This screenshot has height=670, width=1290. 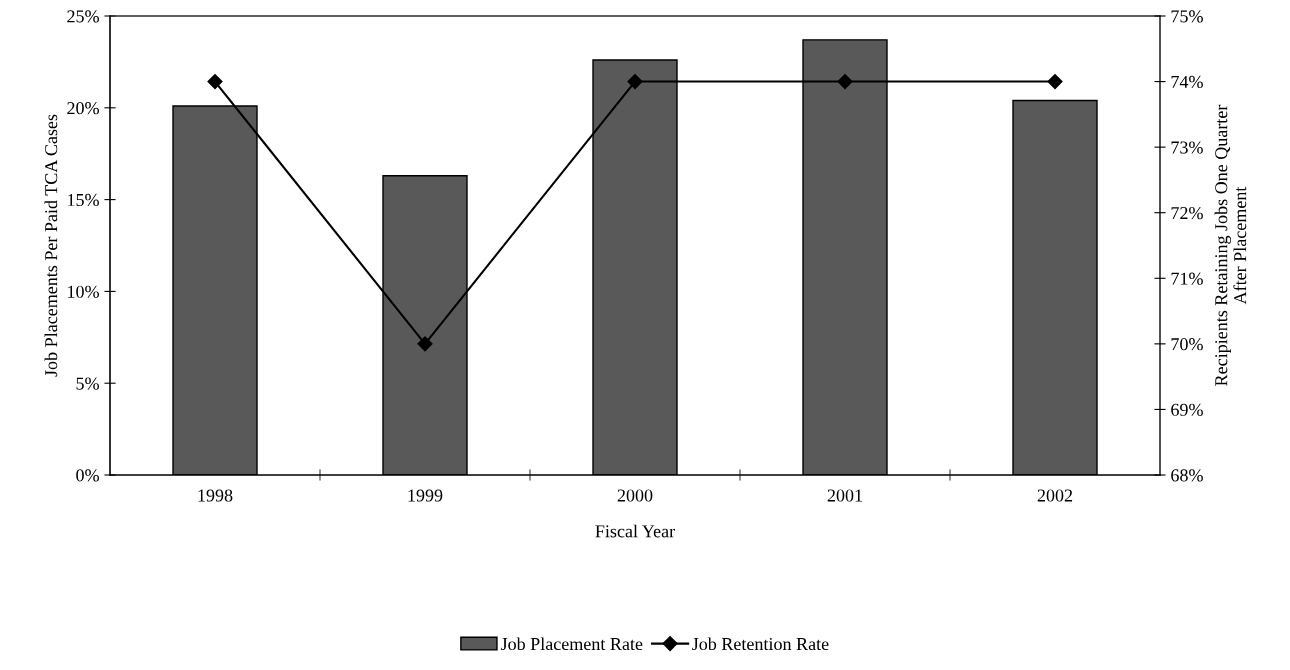 I want to click on y-axis-title: Job Placements Per Paid TCA Cases, so click(x=51, y=245).